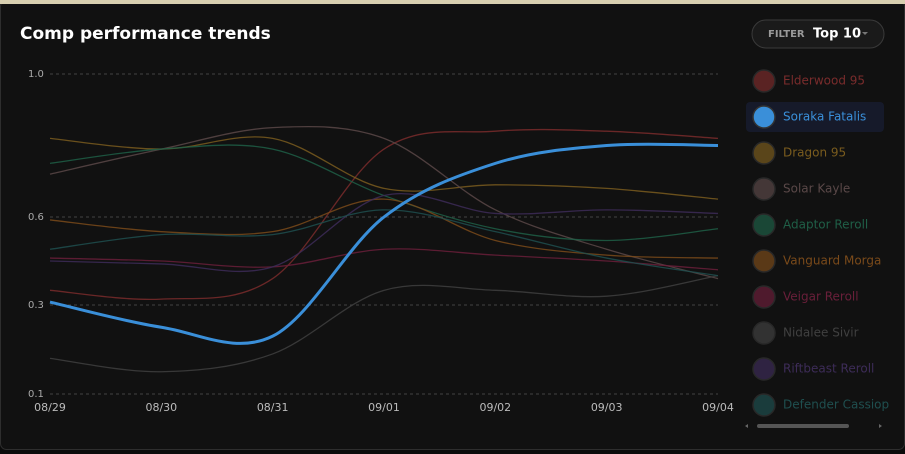 This screenshot has height=454, width=905. What do you see at coordinates (825, 225) in the screenshot?
I see `legend-label: Adaptor Reroll` at bounding box center [825, 225].